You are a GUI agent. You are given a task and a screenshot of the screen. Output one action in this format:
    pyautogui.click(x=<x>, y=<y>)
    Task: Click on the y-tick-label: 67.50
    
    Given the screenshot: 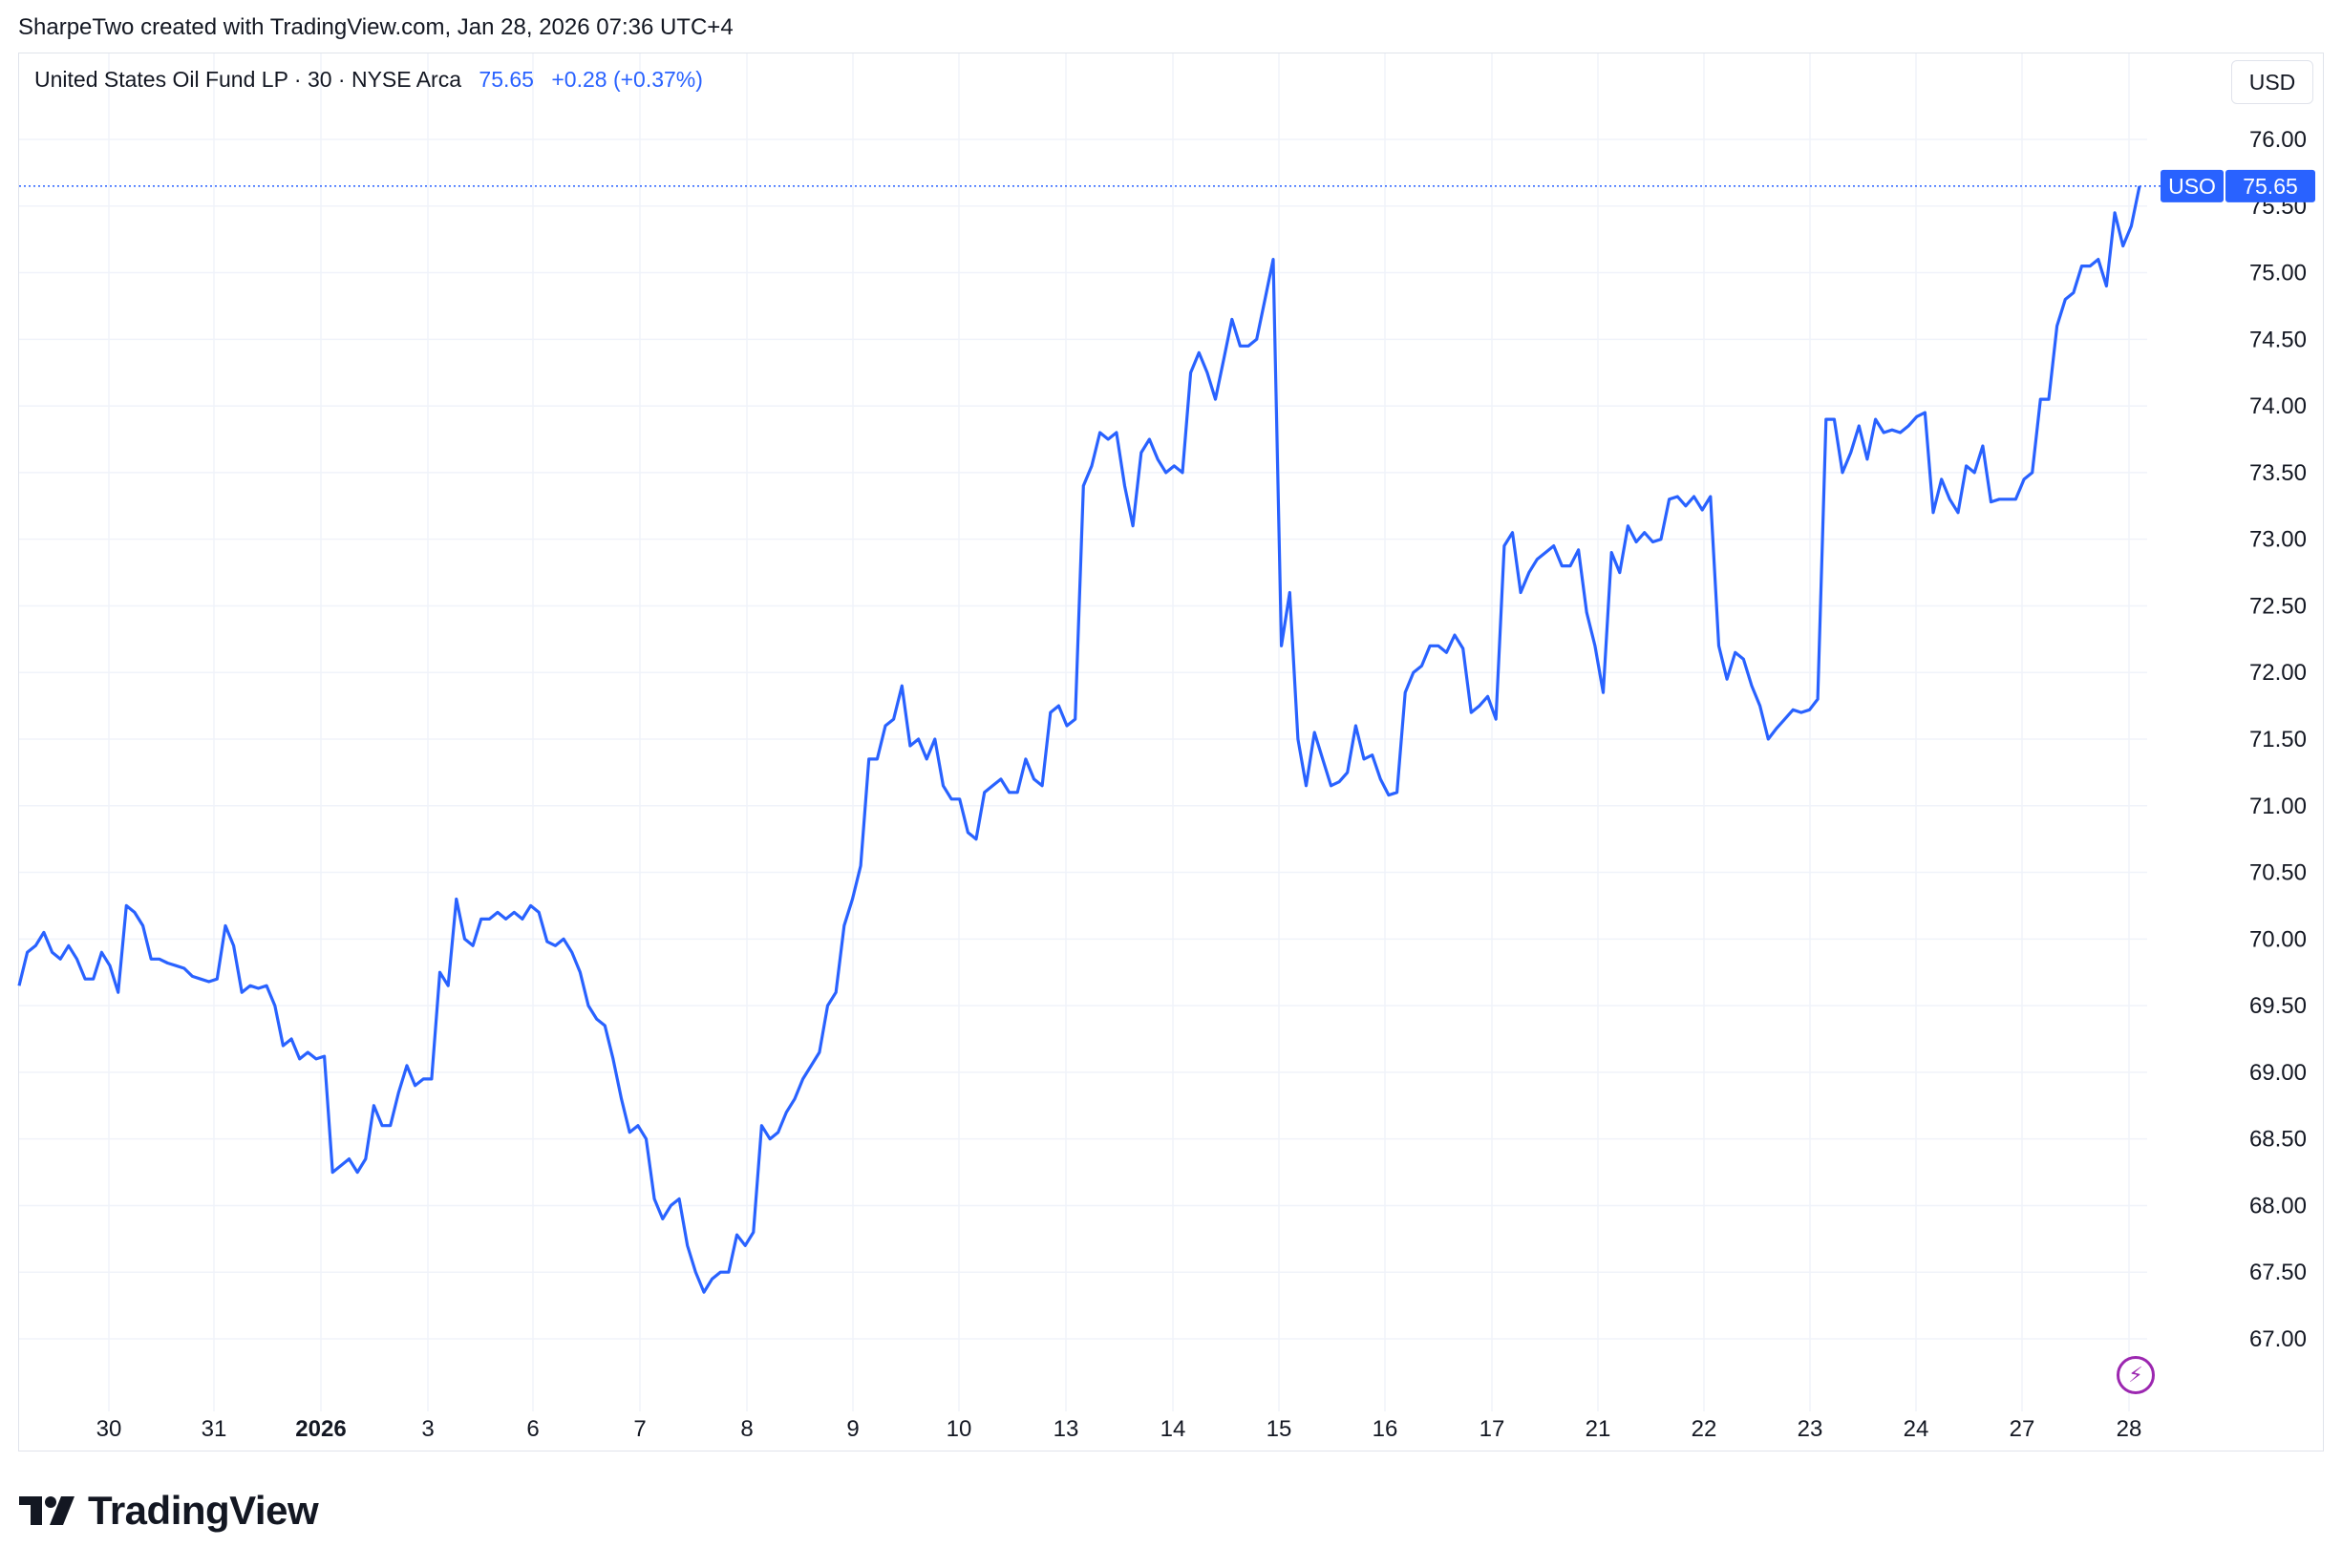 What is the action you would take?
    pyautogui.click(x=2278, y=1272)
    